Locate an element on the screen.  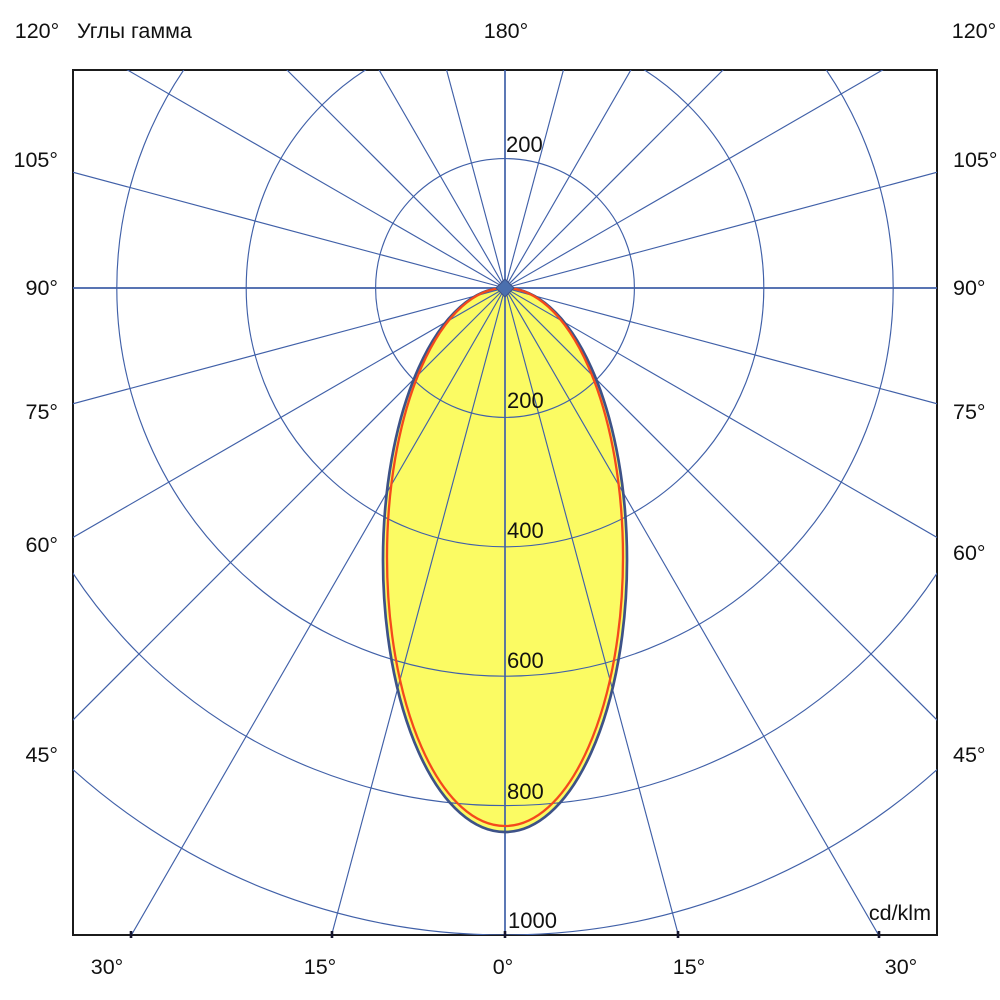
chart-title: Углы гамма is located at coordinates (134, 31).